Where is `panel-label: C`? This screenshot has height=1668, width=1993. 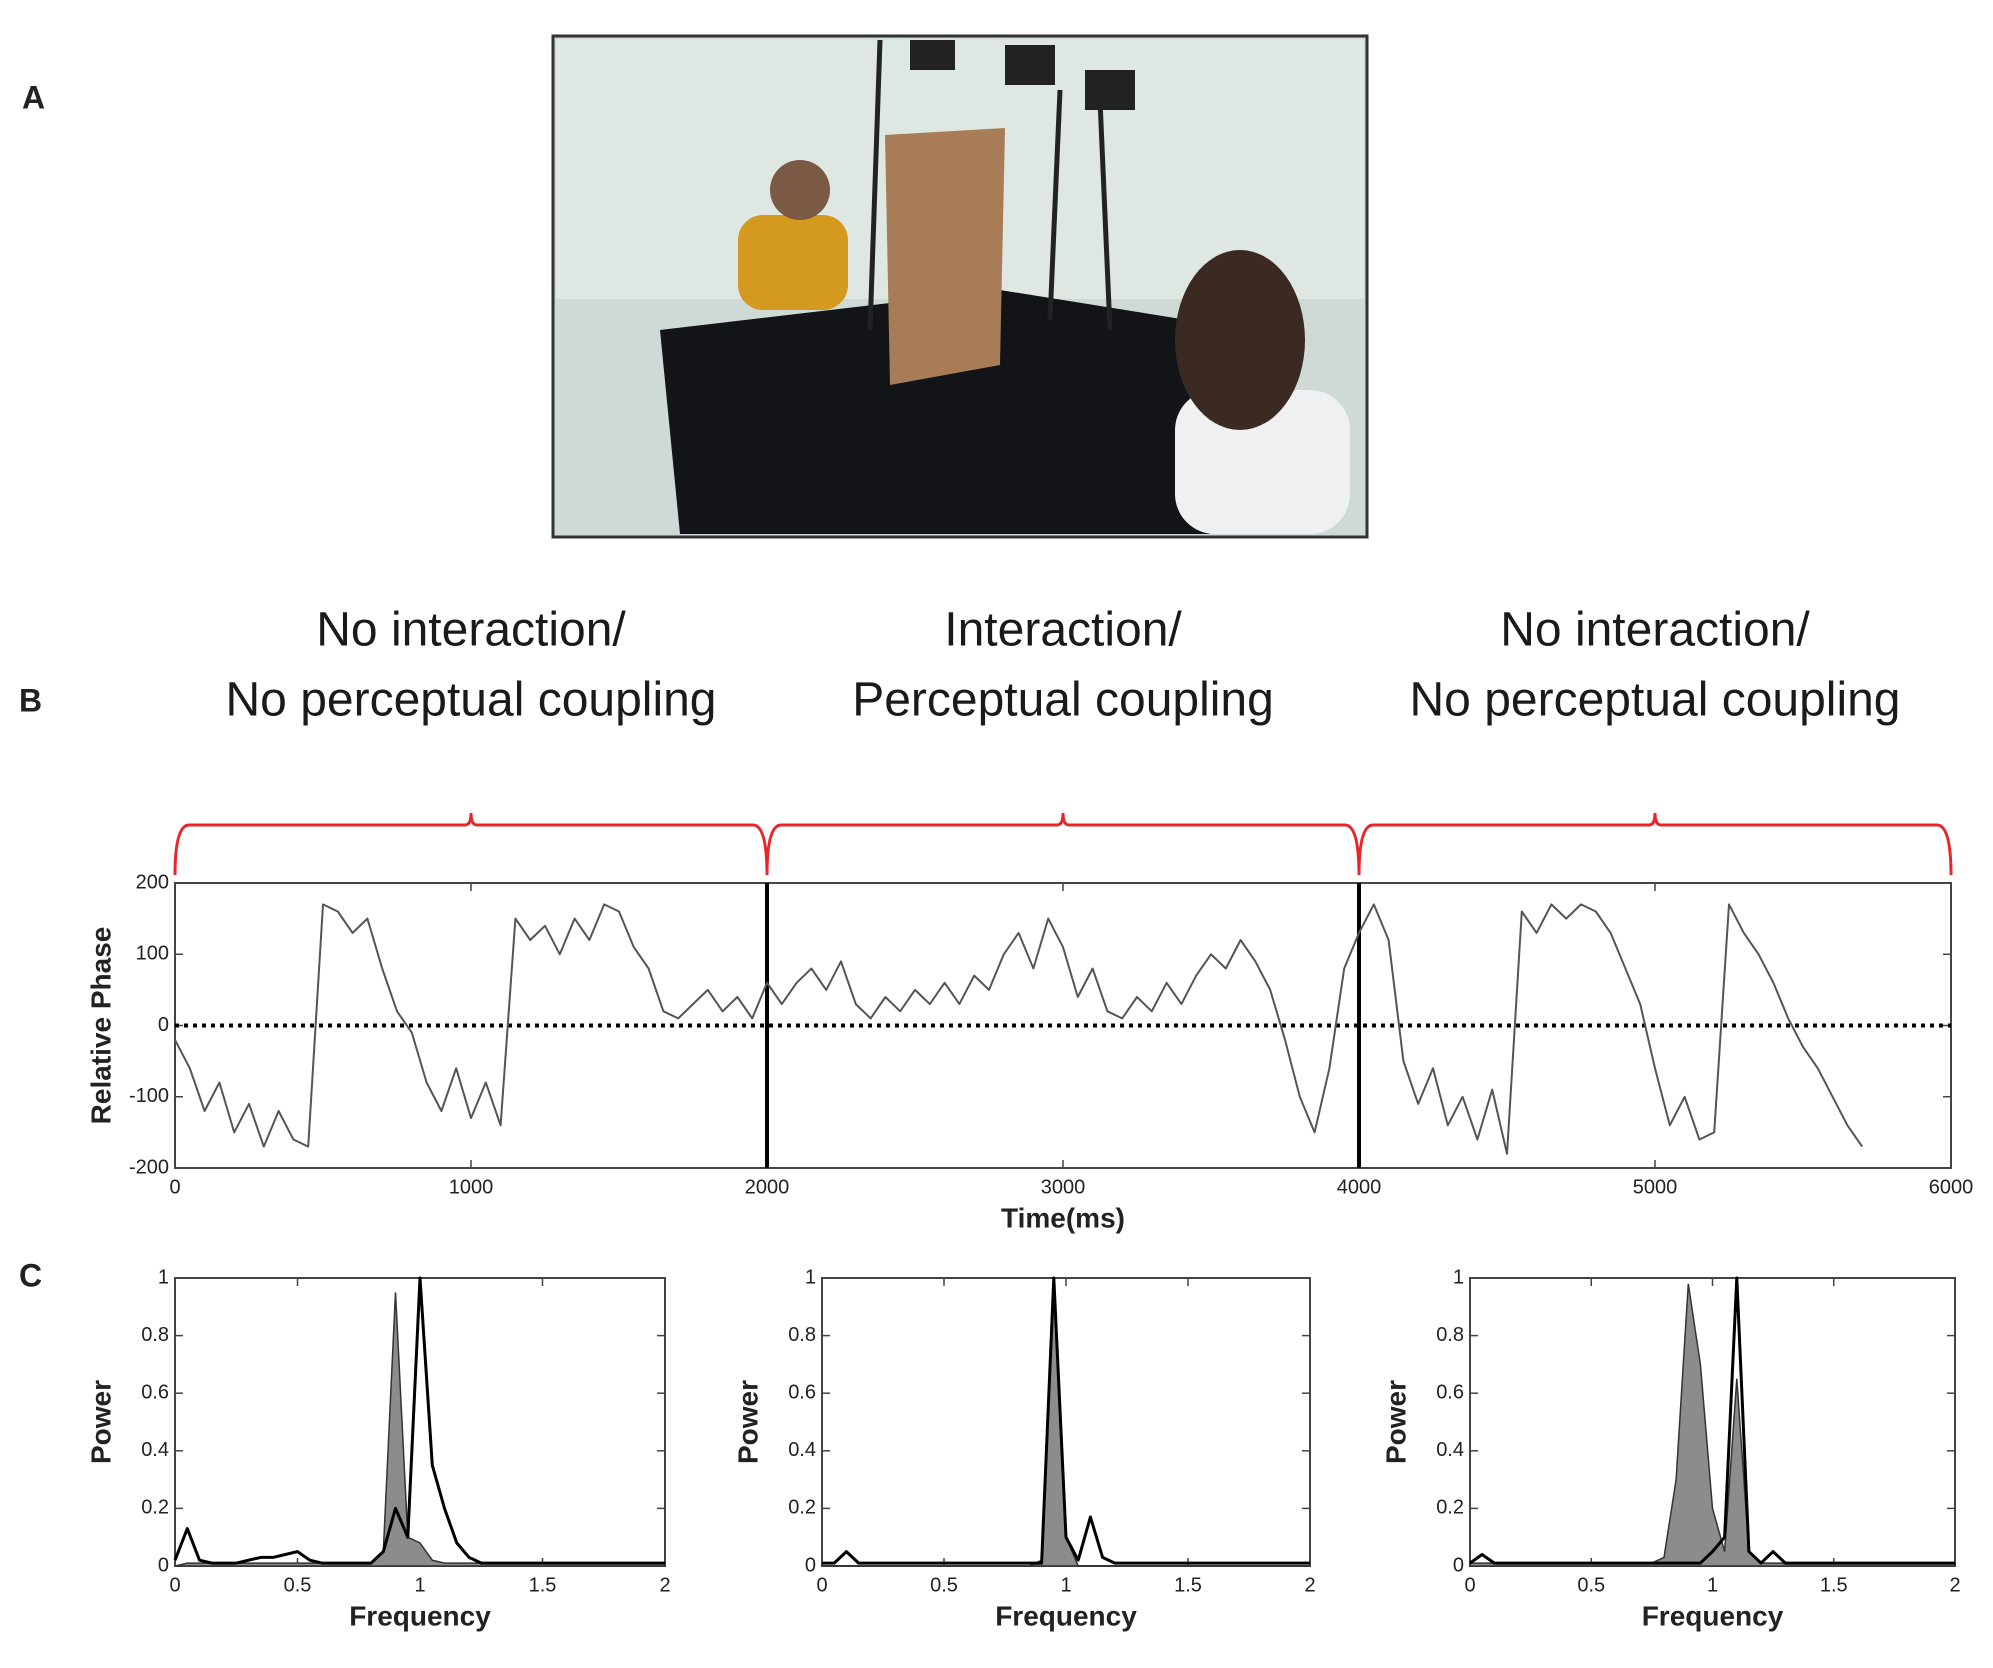 panel-label: C is located at coordinates (30, 1275).